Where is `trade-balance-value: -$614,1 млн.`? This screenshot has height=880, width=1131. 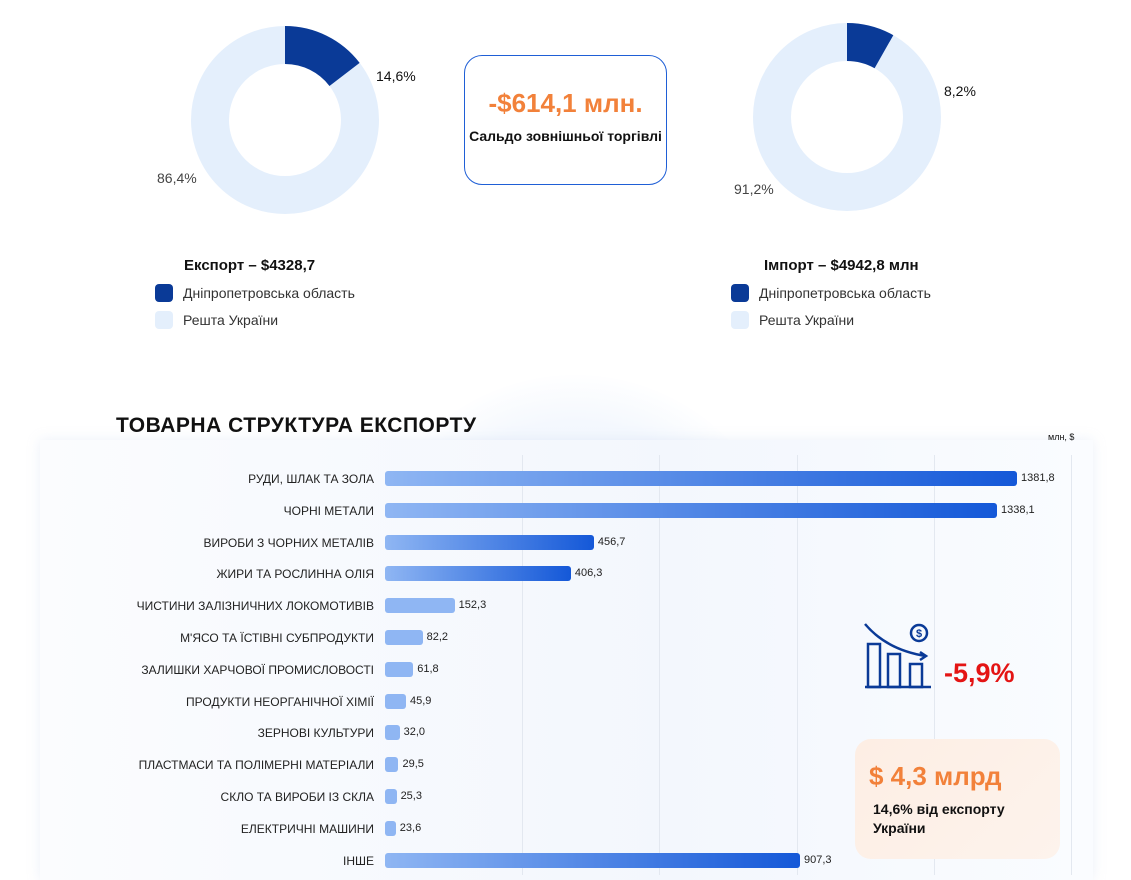 trade-balance-value: -$614,1 млн. is located at coordinates (565, 103).